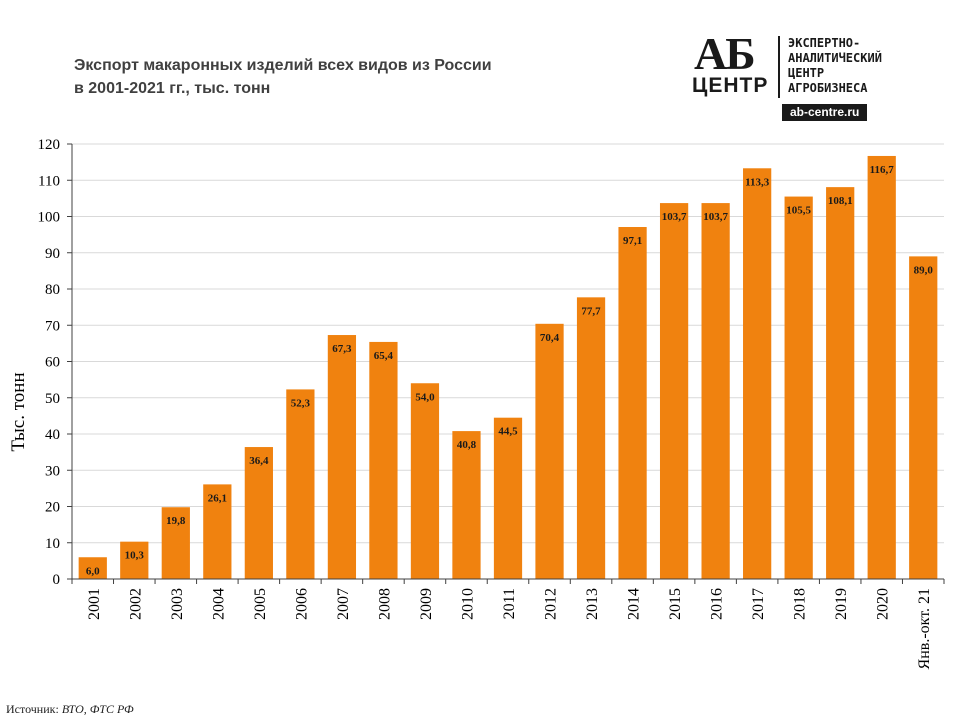  Describe the element at coordinates (301, 403) in the screenshot. I see `bar-value-label: 52,3` at that location.